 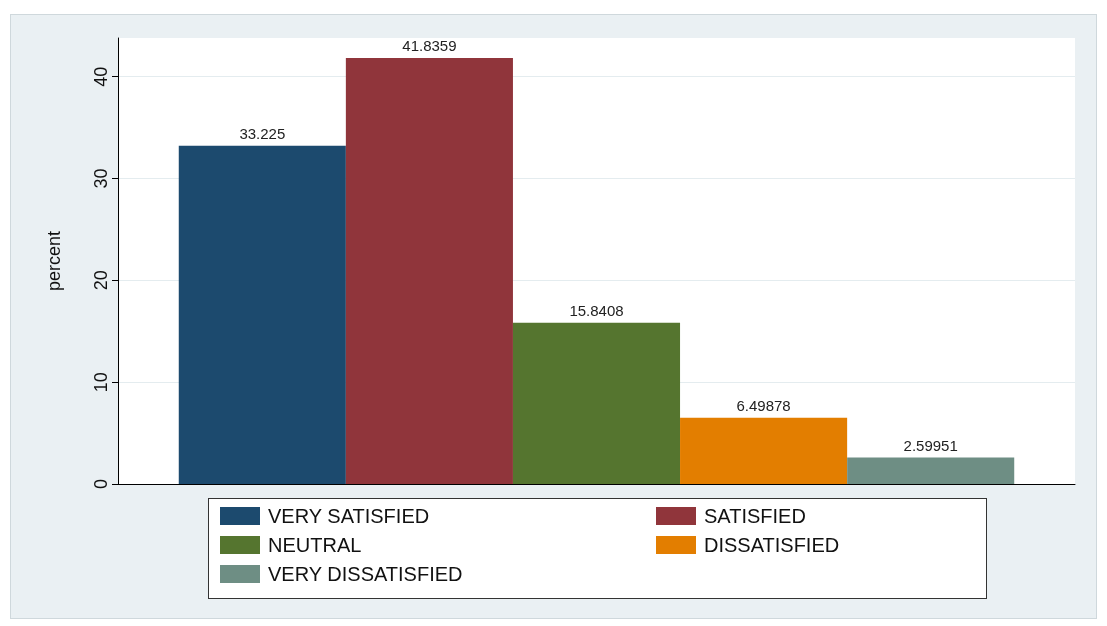 What do you see at coordinates (763, 405) in the screenshot?
I see `data-label: 6.49878` at bounding box center [763, 405].